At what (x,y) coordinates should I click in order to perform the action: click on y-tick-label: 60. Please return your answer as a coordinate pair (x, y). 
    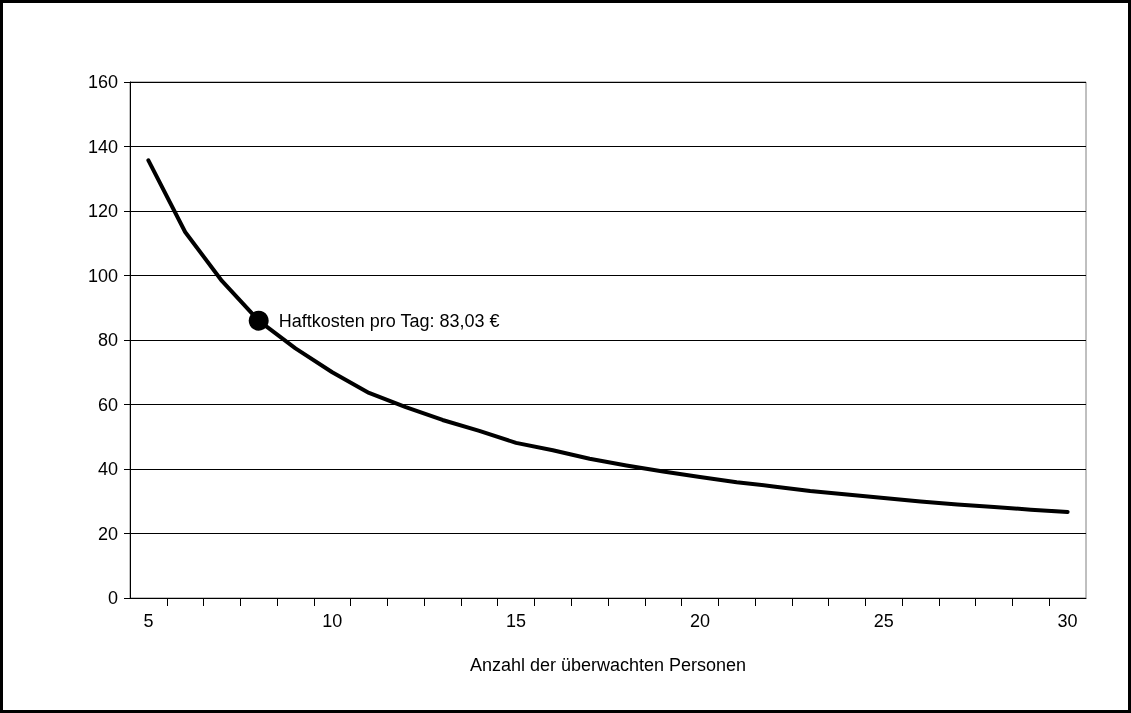
    Looking at the image, I should click on (107, 404).